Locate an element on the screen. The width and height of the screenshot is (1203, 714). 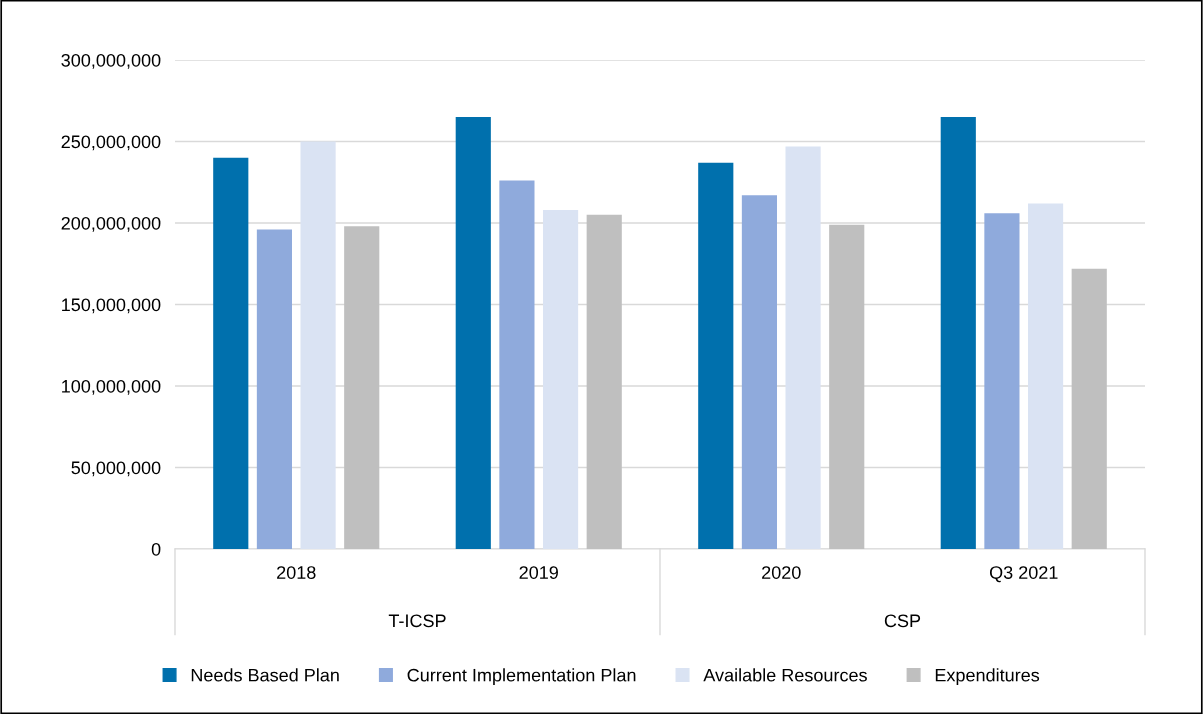
y-tick-label: 0 is located at coordinates (156, 549).